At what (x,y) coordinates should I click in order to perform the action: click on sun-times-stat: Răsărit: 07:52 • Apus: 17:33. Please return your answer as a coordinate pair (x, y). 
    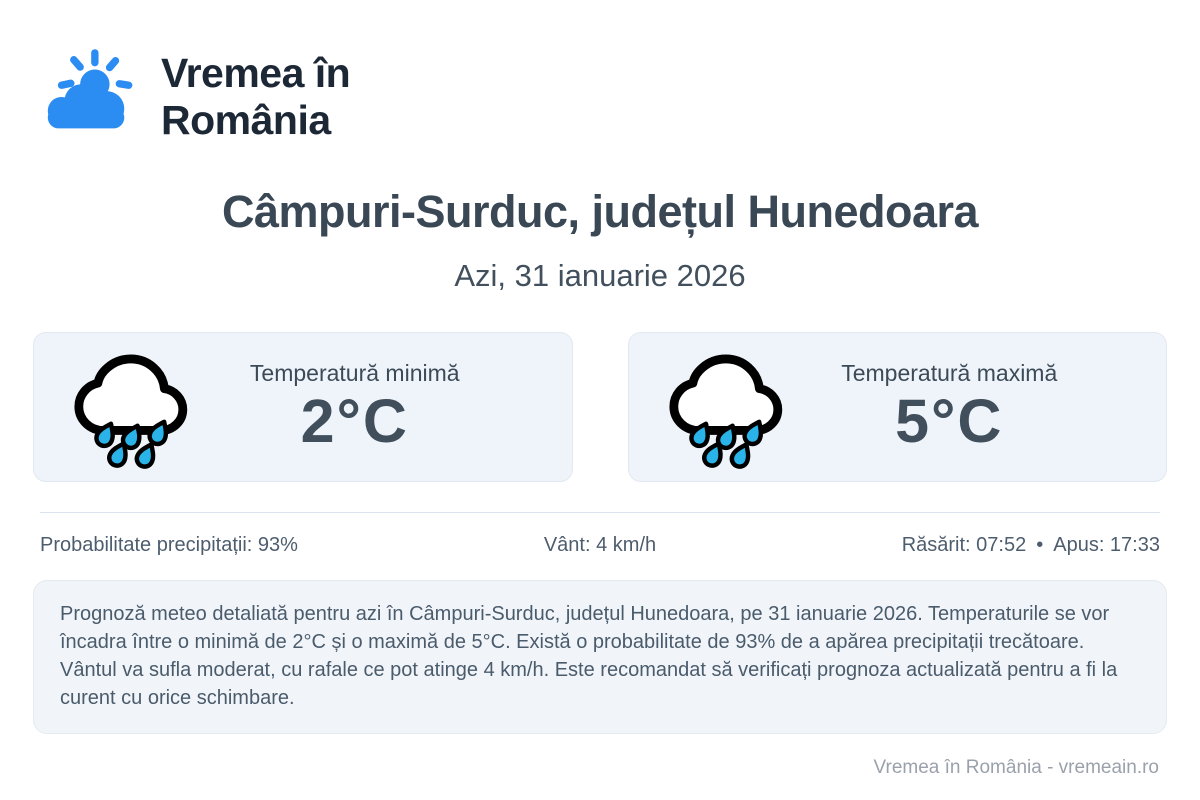
    Looking at the image, I should click on (973, 545).